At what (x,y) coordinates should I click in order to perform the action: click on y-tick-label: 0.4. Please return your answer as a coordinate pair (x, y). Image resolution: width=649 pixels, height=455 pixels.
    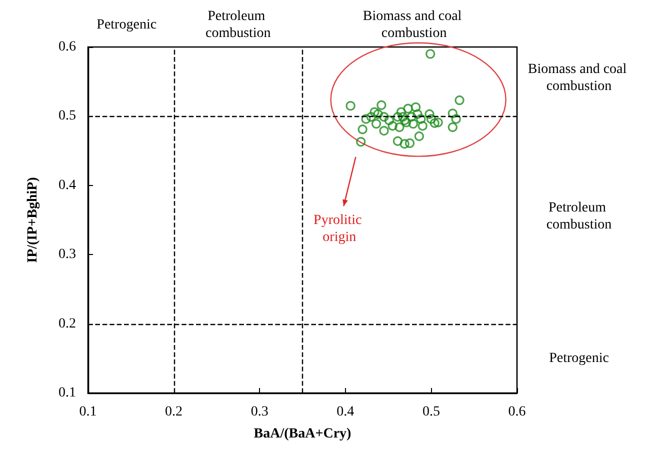
    Looking at the image, I should click on (67, 185).